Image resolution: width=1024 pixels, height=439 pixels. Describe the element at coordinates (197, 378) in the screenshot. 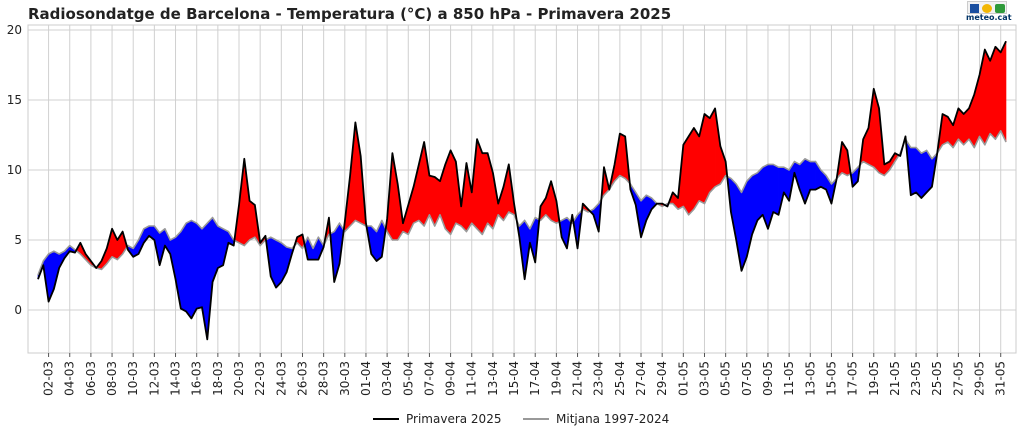

I see `x-tick-label: 16-03` at that location.